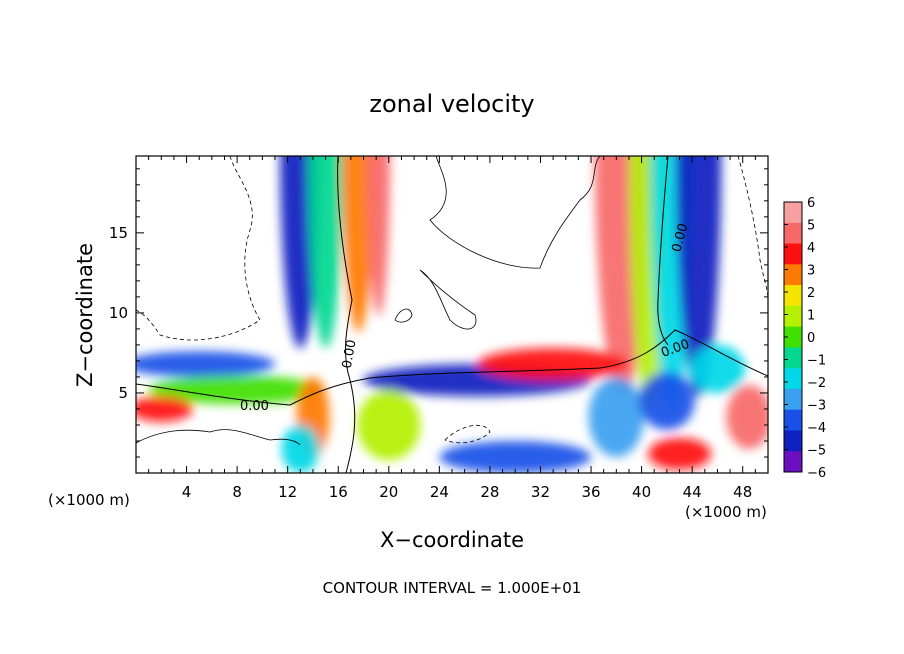  I want to click on y-axis-label: Z−coordinate, so click(85, 315).